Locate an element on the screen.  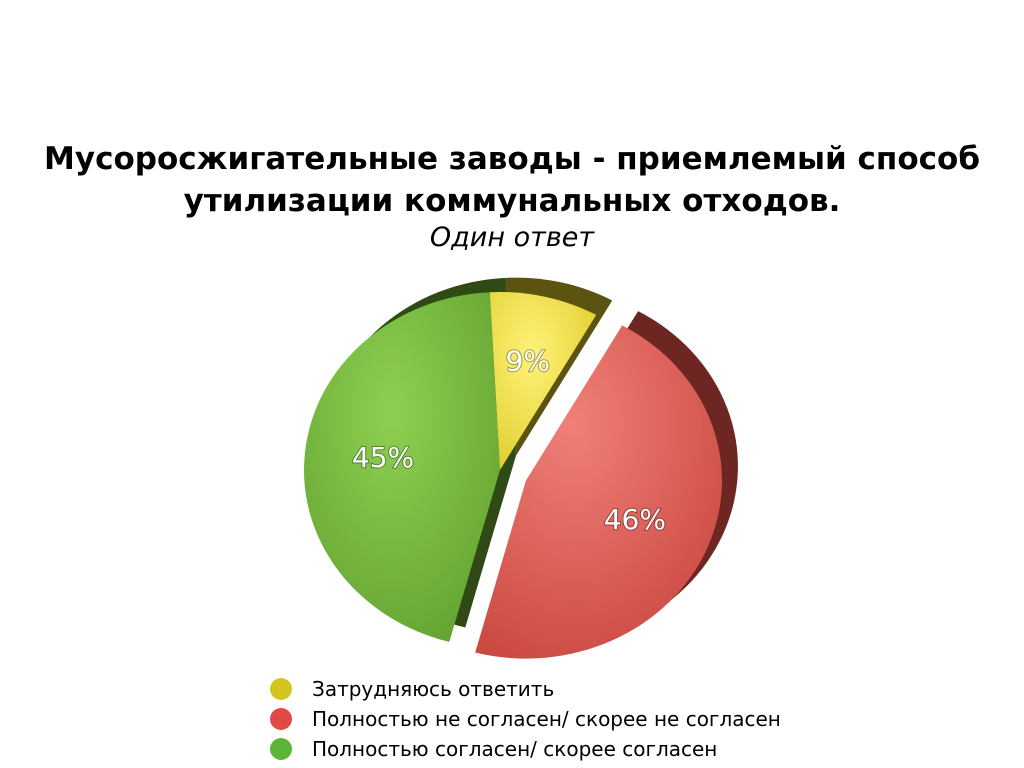
chart-title-line-2: утилизации коммунальных отходов. is located at coordinates (512, 201).